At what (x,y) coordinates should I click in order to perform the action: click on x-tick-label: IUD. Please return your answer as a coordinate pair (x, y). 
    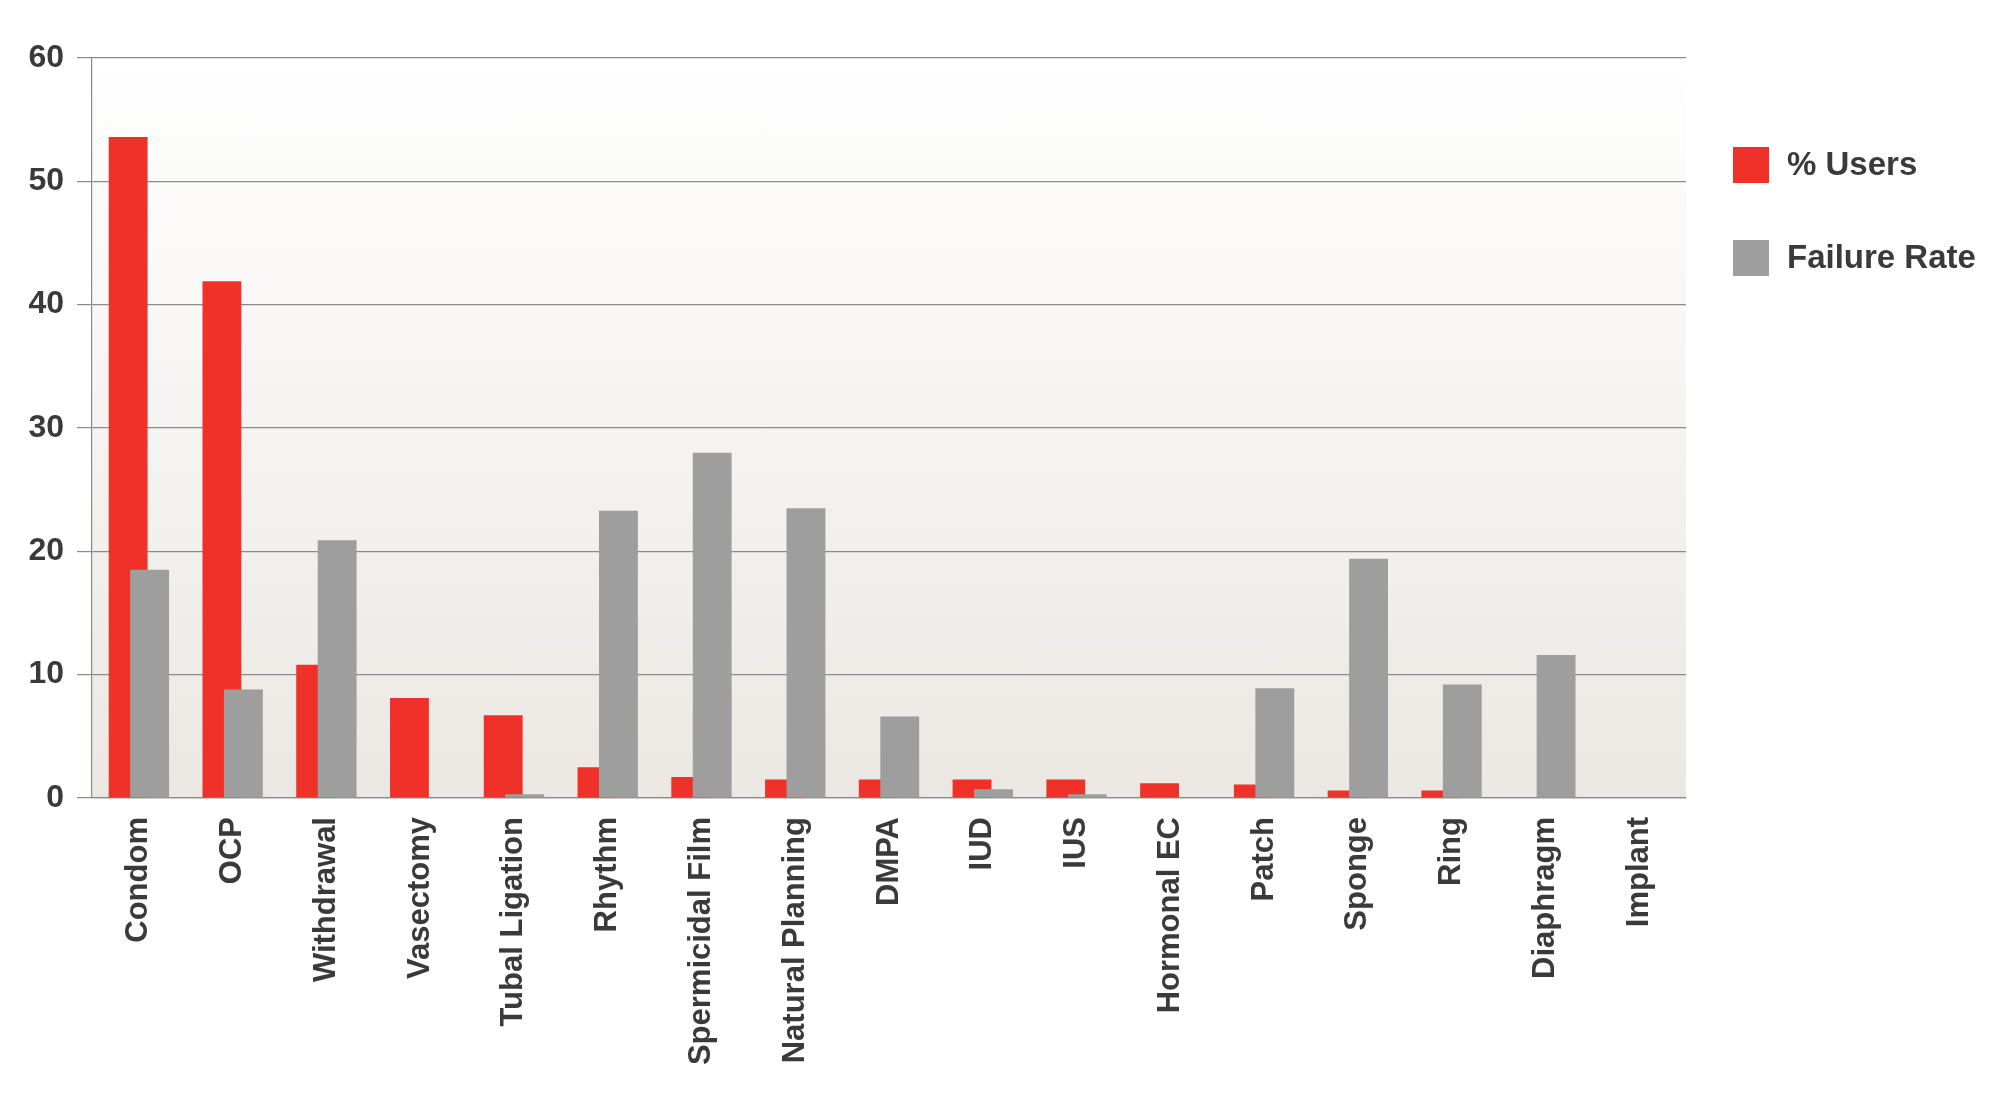
    Looking at the image, I should click on (981, 844).